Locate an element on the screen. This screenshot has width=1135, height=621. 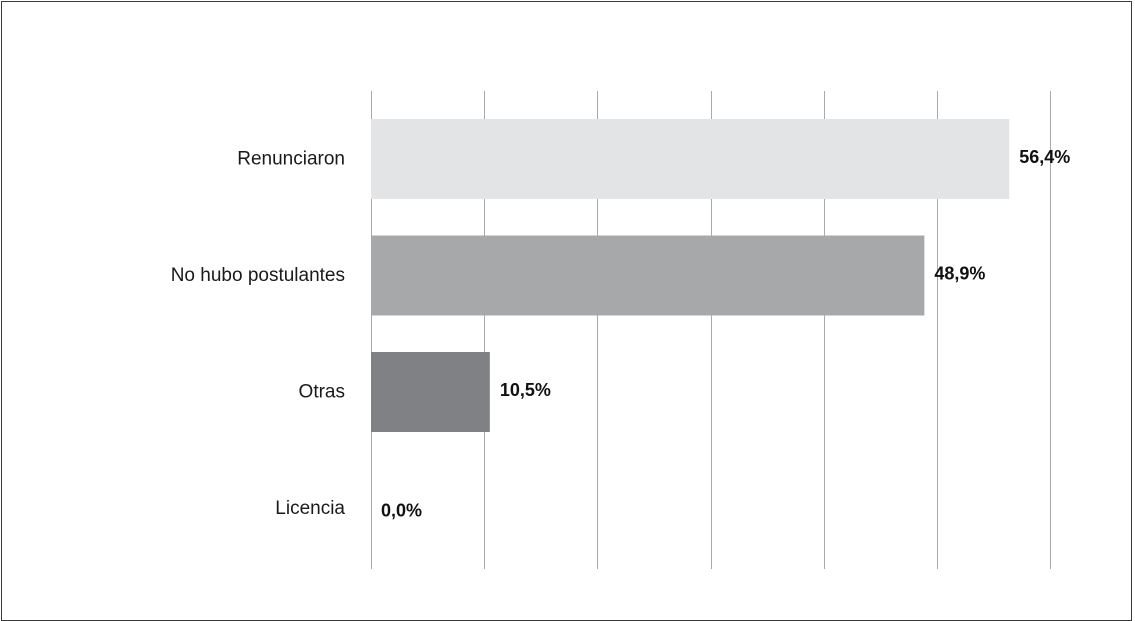
value-label: 0,0% is located at coordinates (401, 511).